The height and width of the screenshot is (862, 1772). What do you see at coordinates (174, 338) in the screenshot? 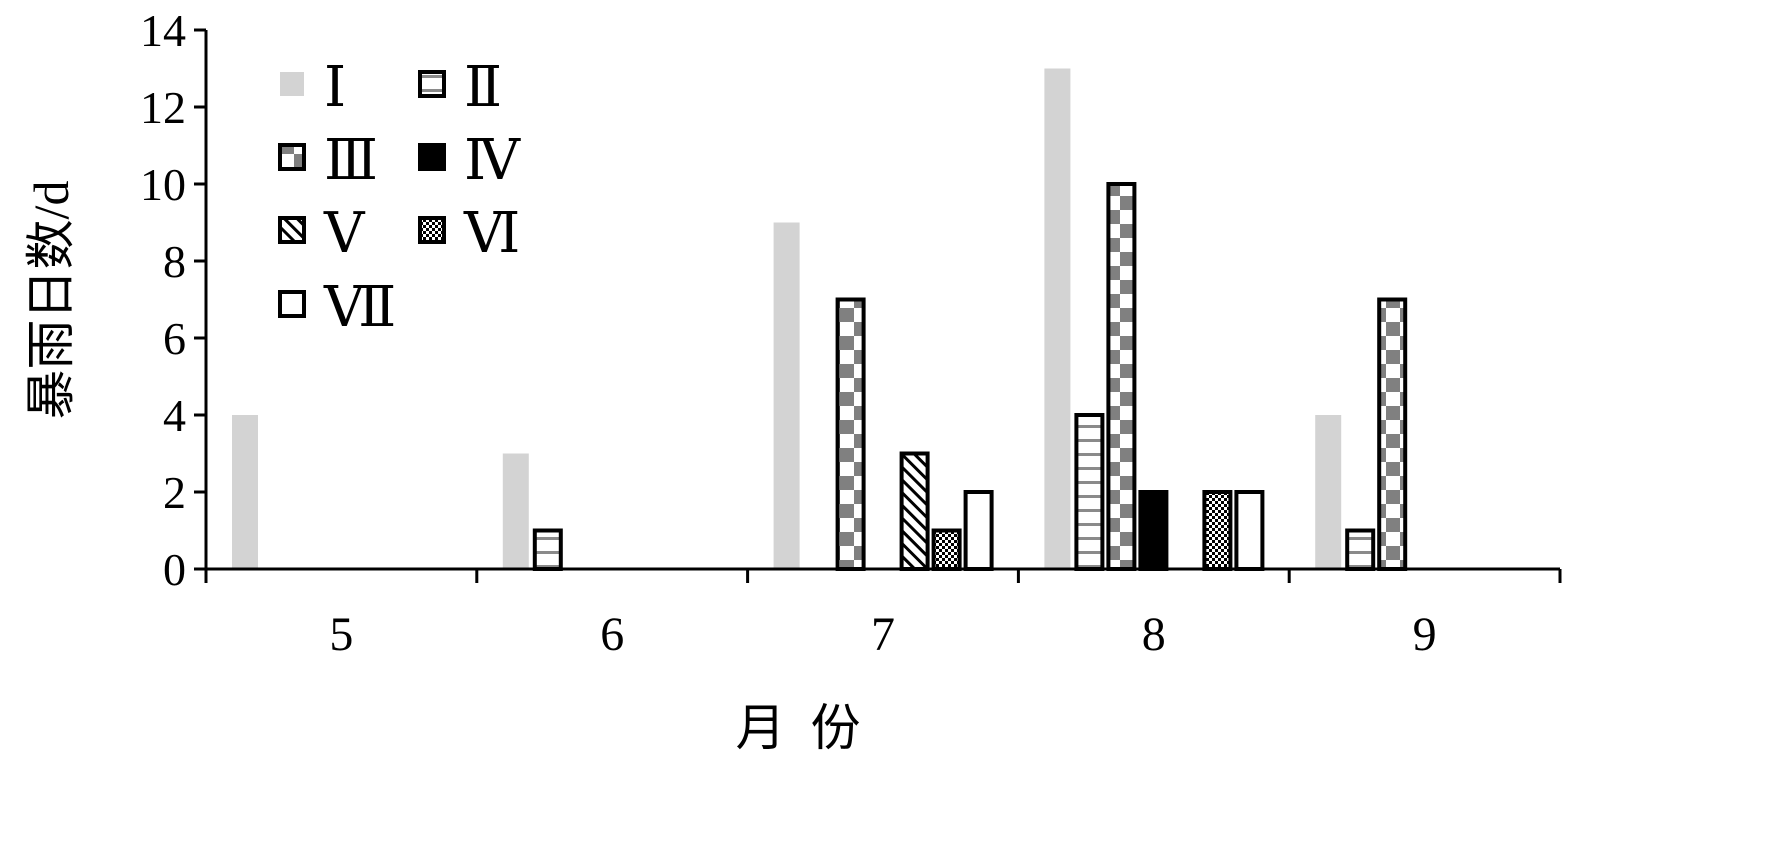
I see `y-tick-label: 6` at bounding box center [174, 338].